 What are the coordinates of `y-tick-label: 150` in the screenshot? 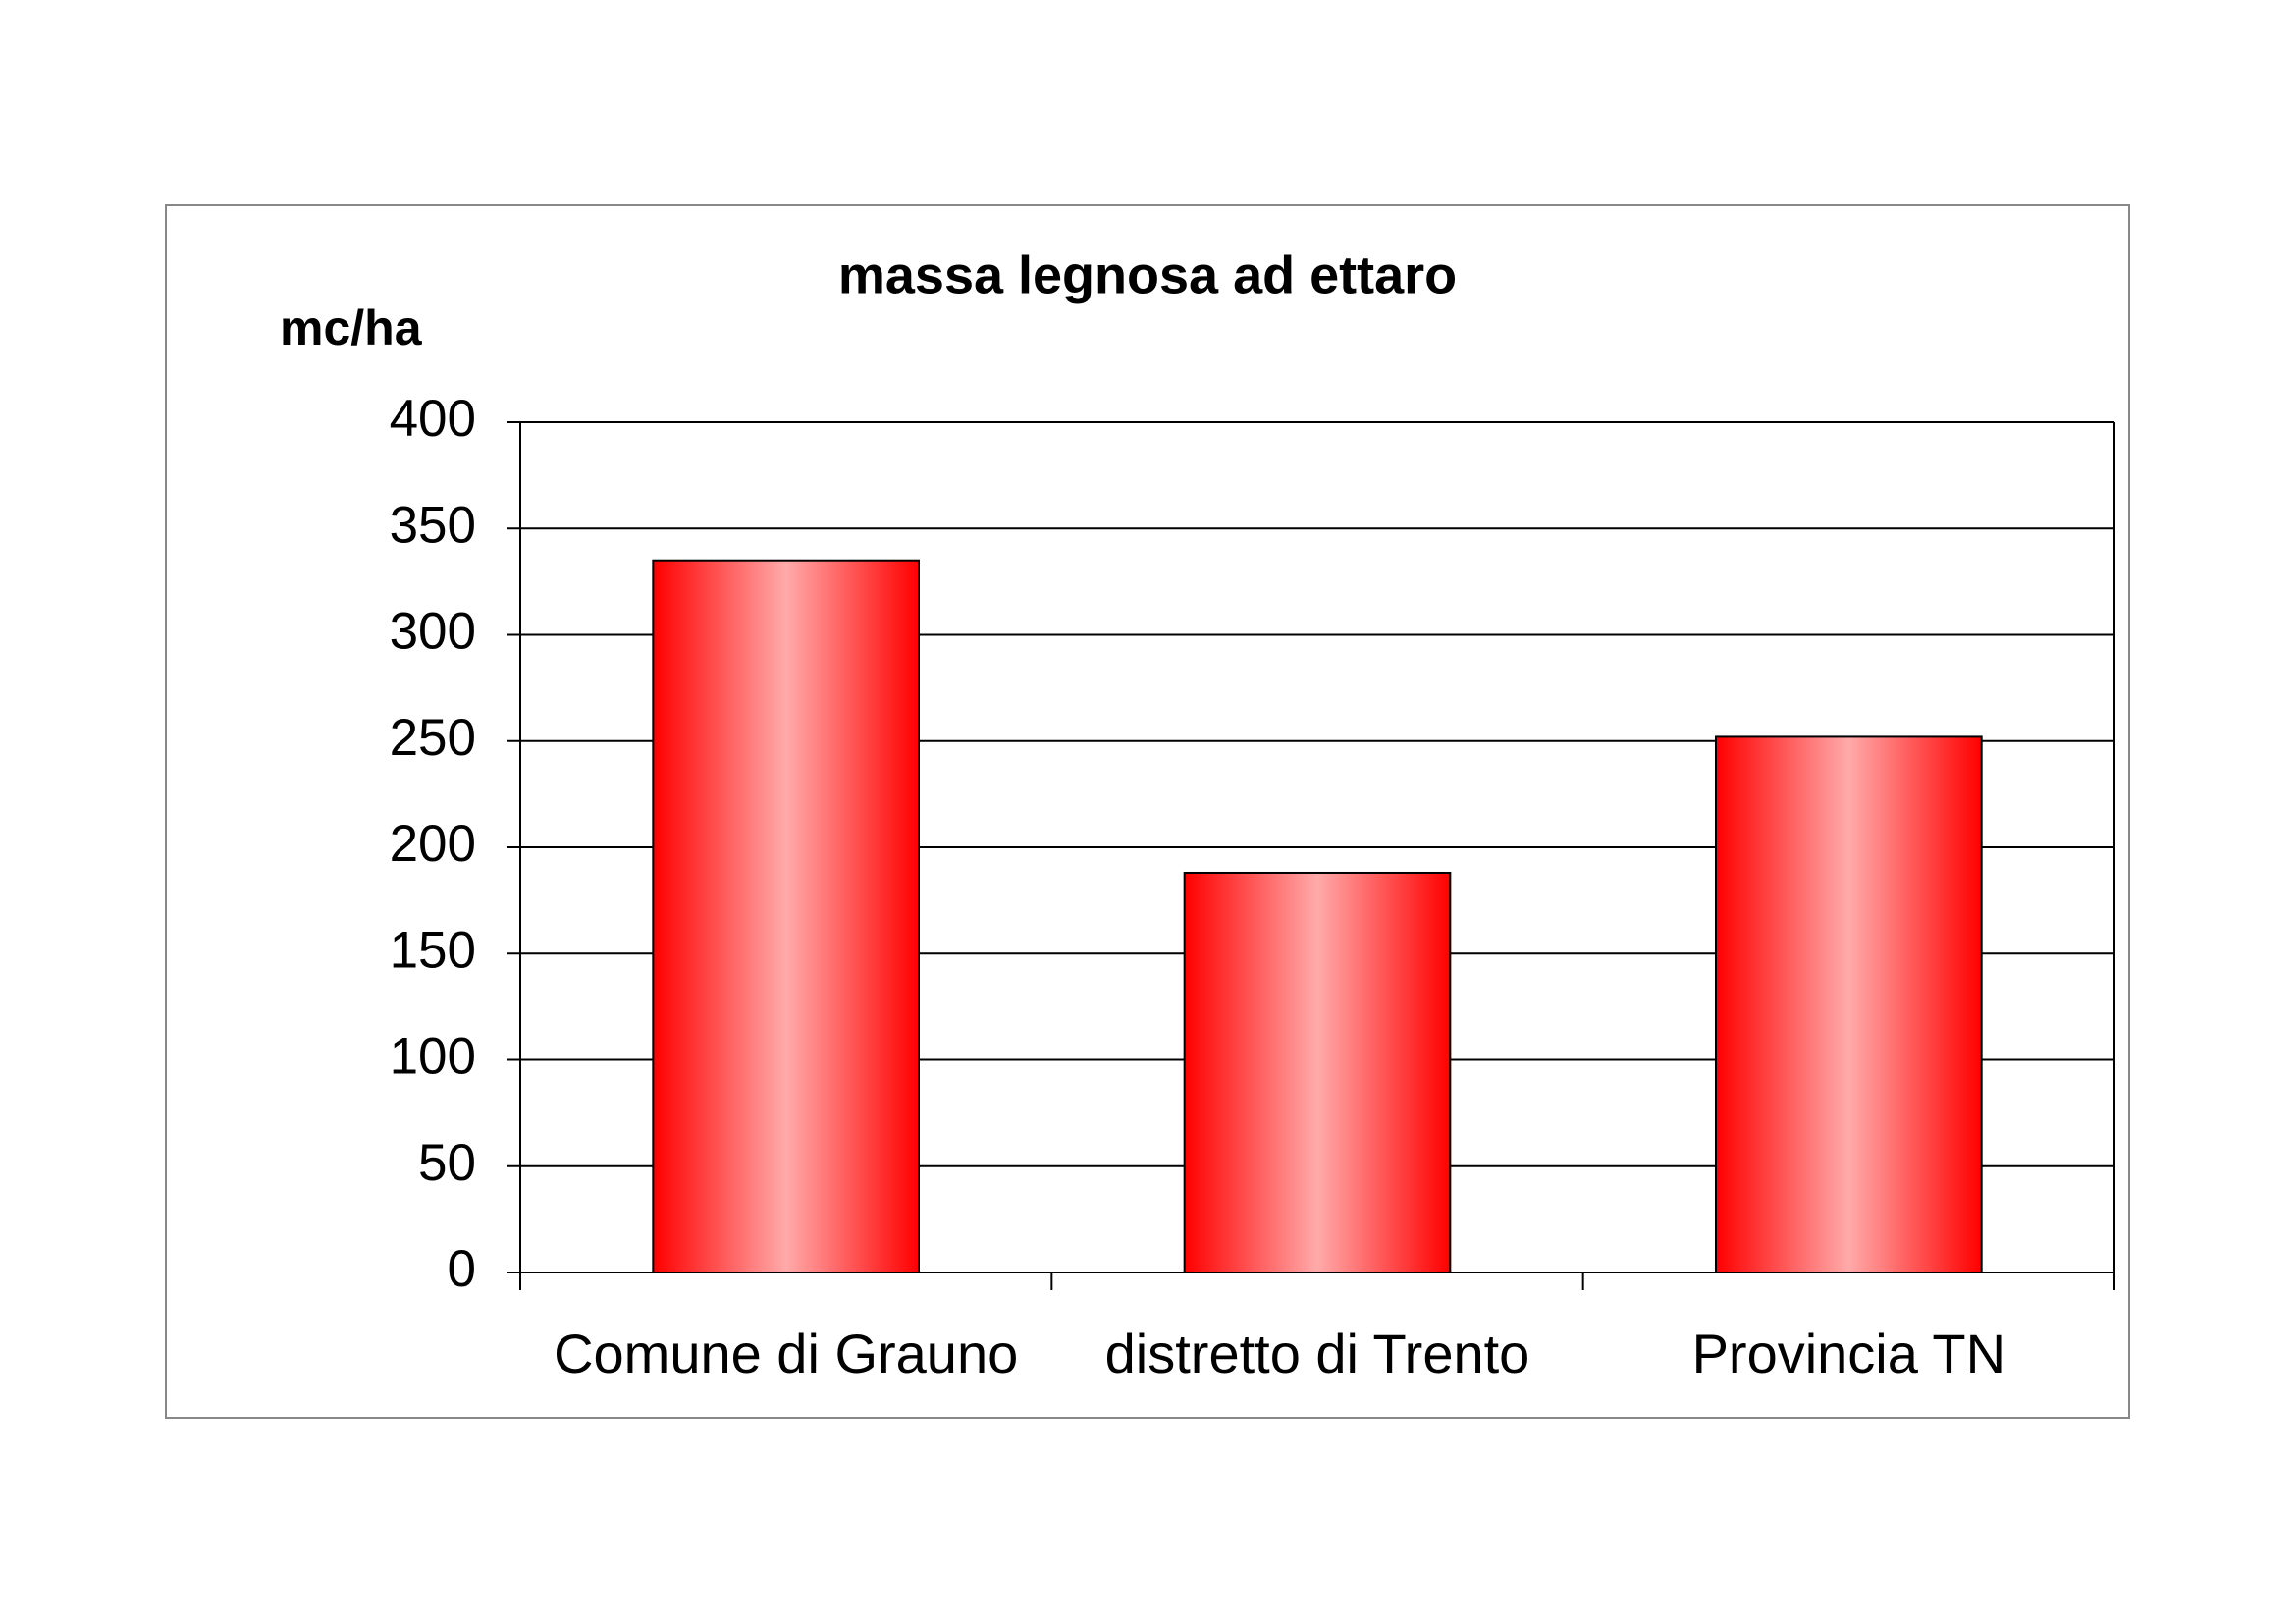 It's located at (433, 950).